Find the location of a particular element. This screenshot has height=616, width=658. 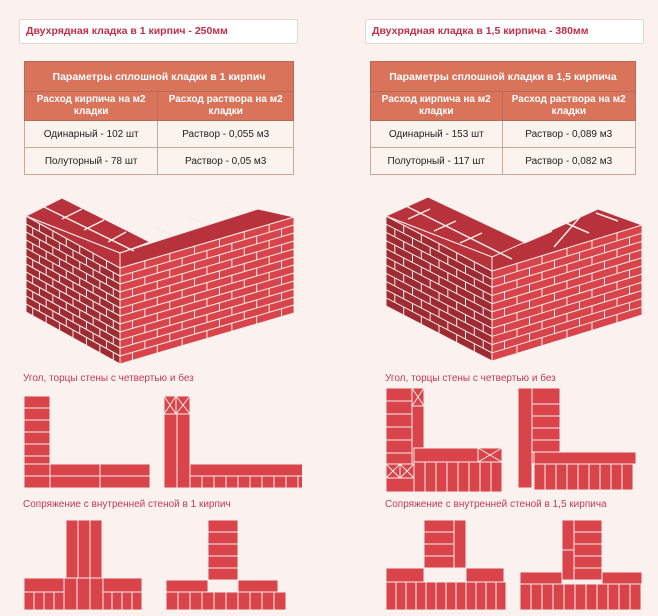

right-col-brick: Расход кирпича на м2 кладки is located at coordinates (436, 106).